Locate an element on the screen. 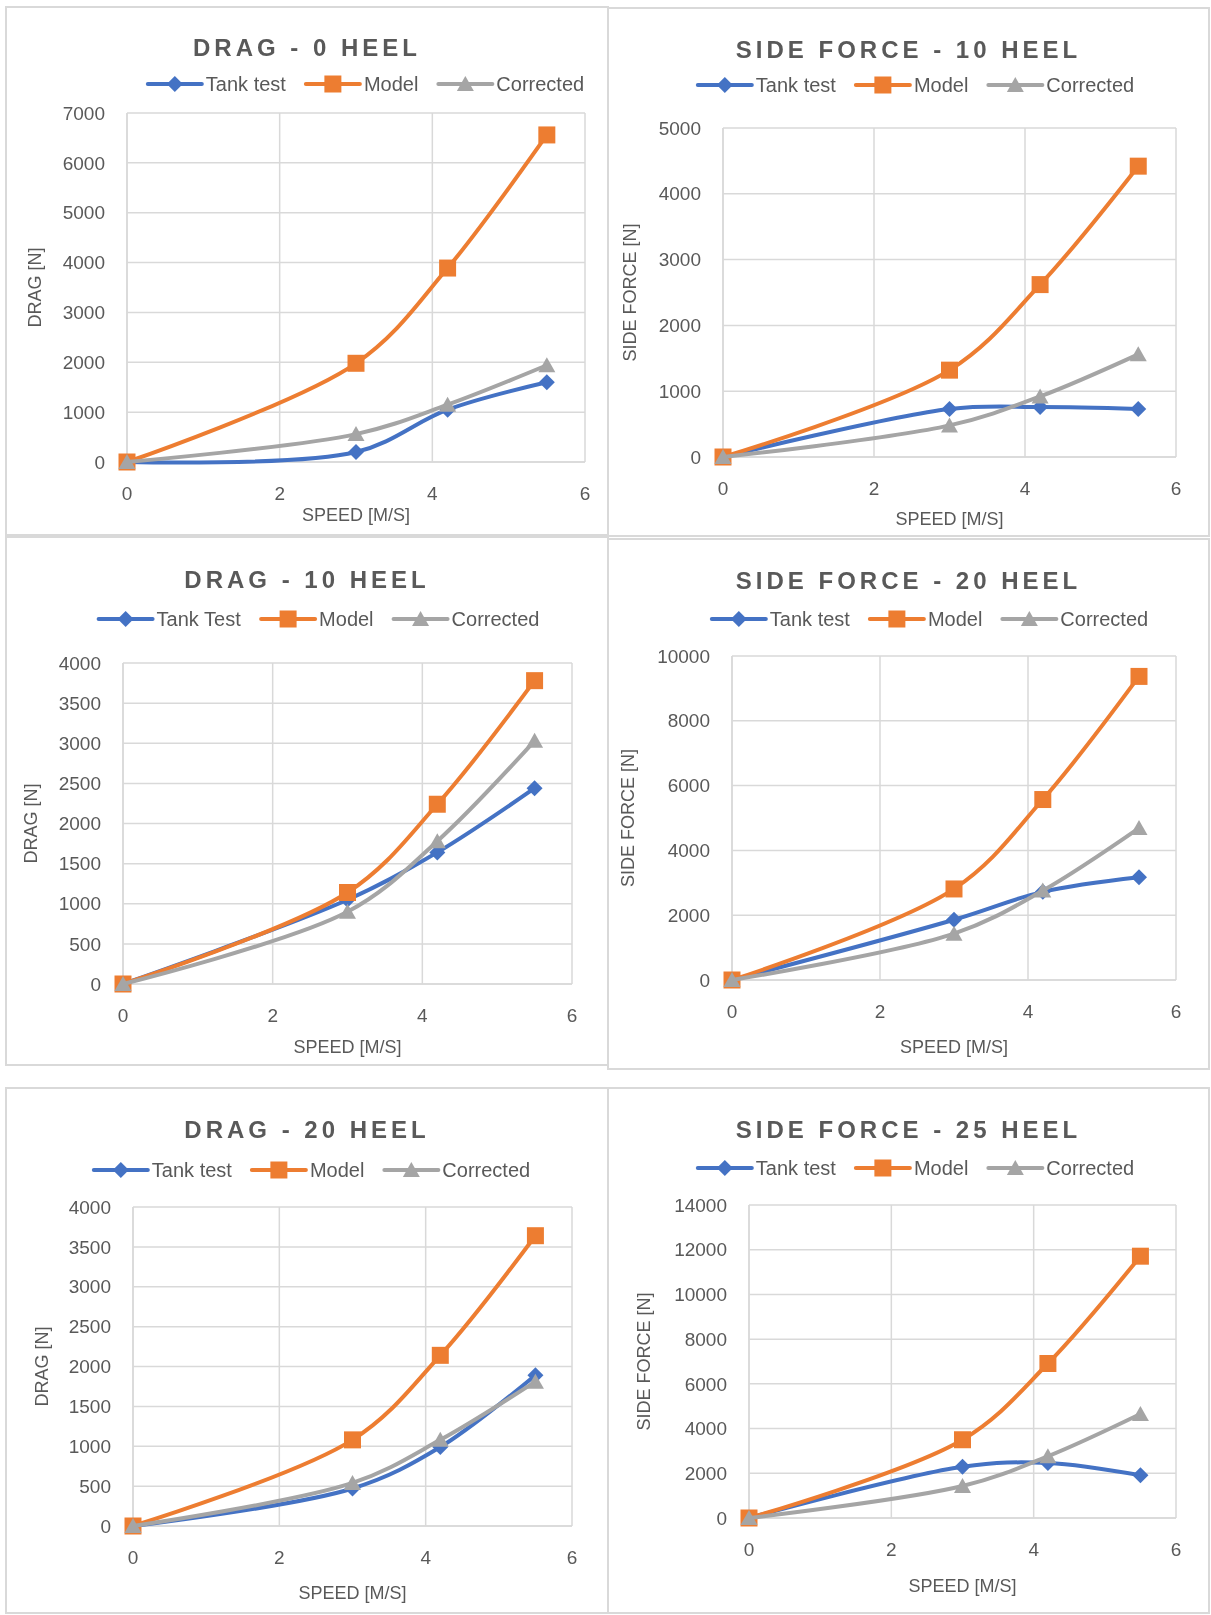 This screenshot has height=1615, width=1211. y-tick-label: 8000 is located at coordinates (705, 1339).